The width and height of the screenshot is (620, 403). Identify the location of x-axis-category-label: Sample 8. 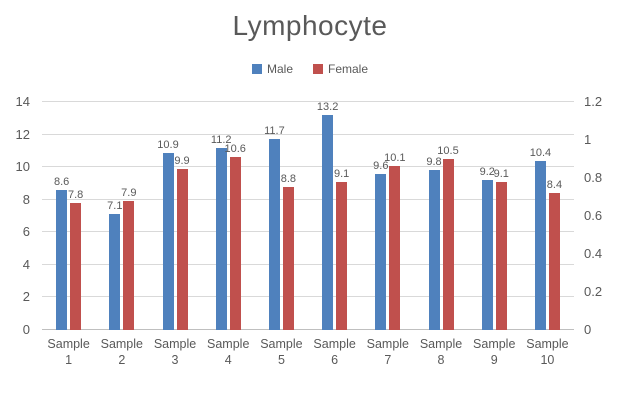
(441, 352).